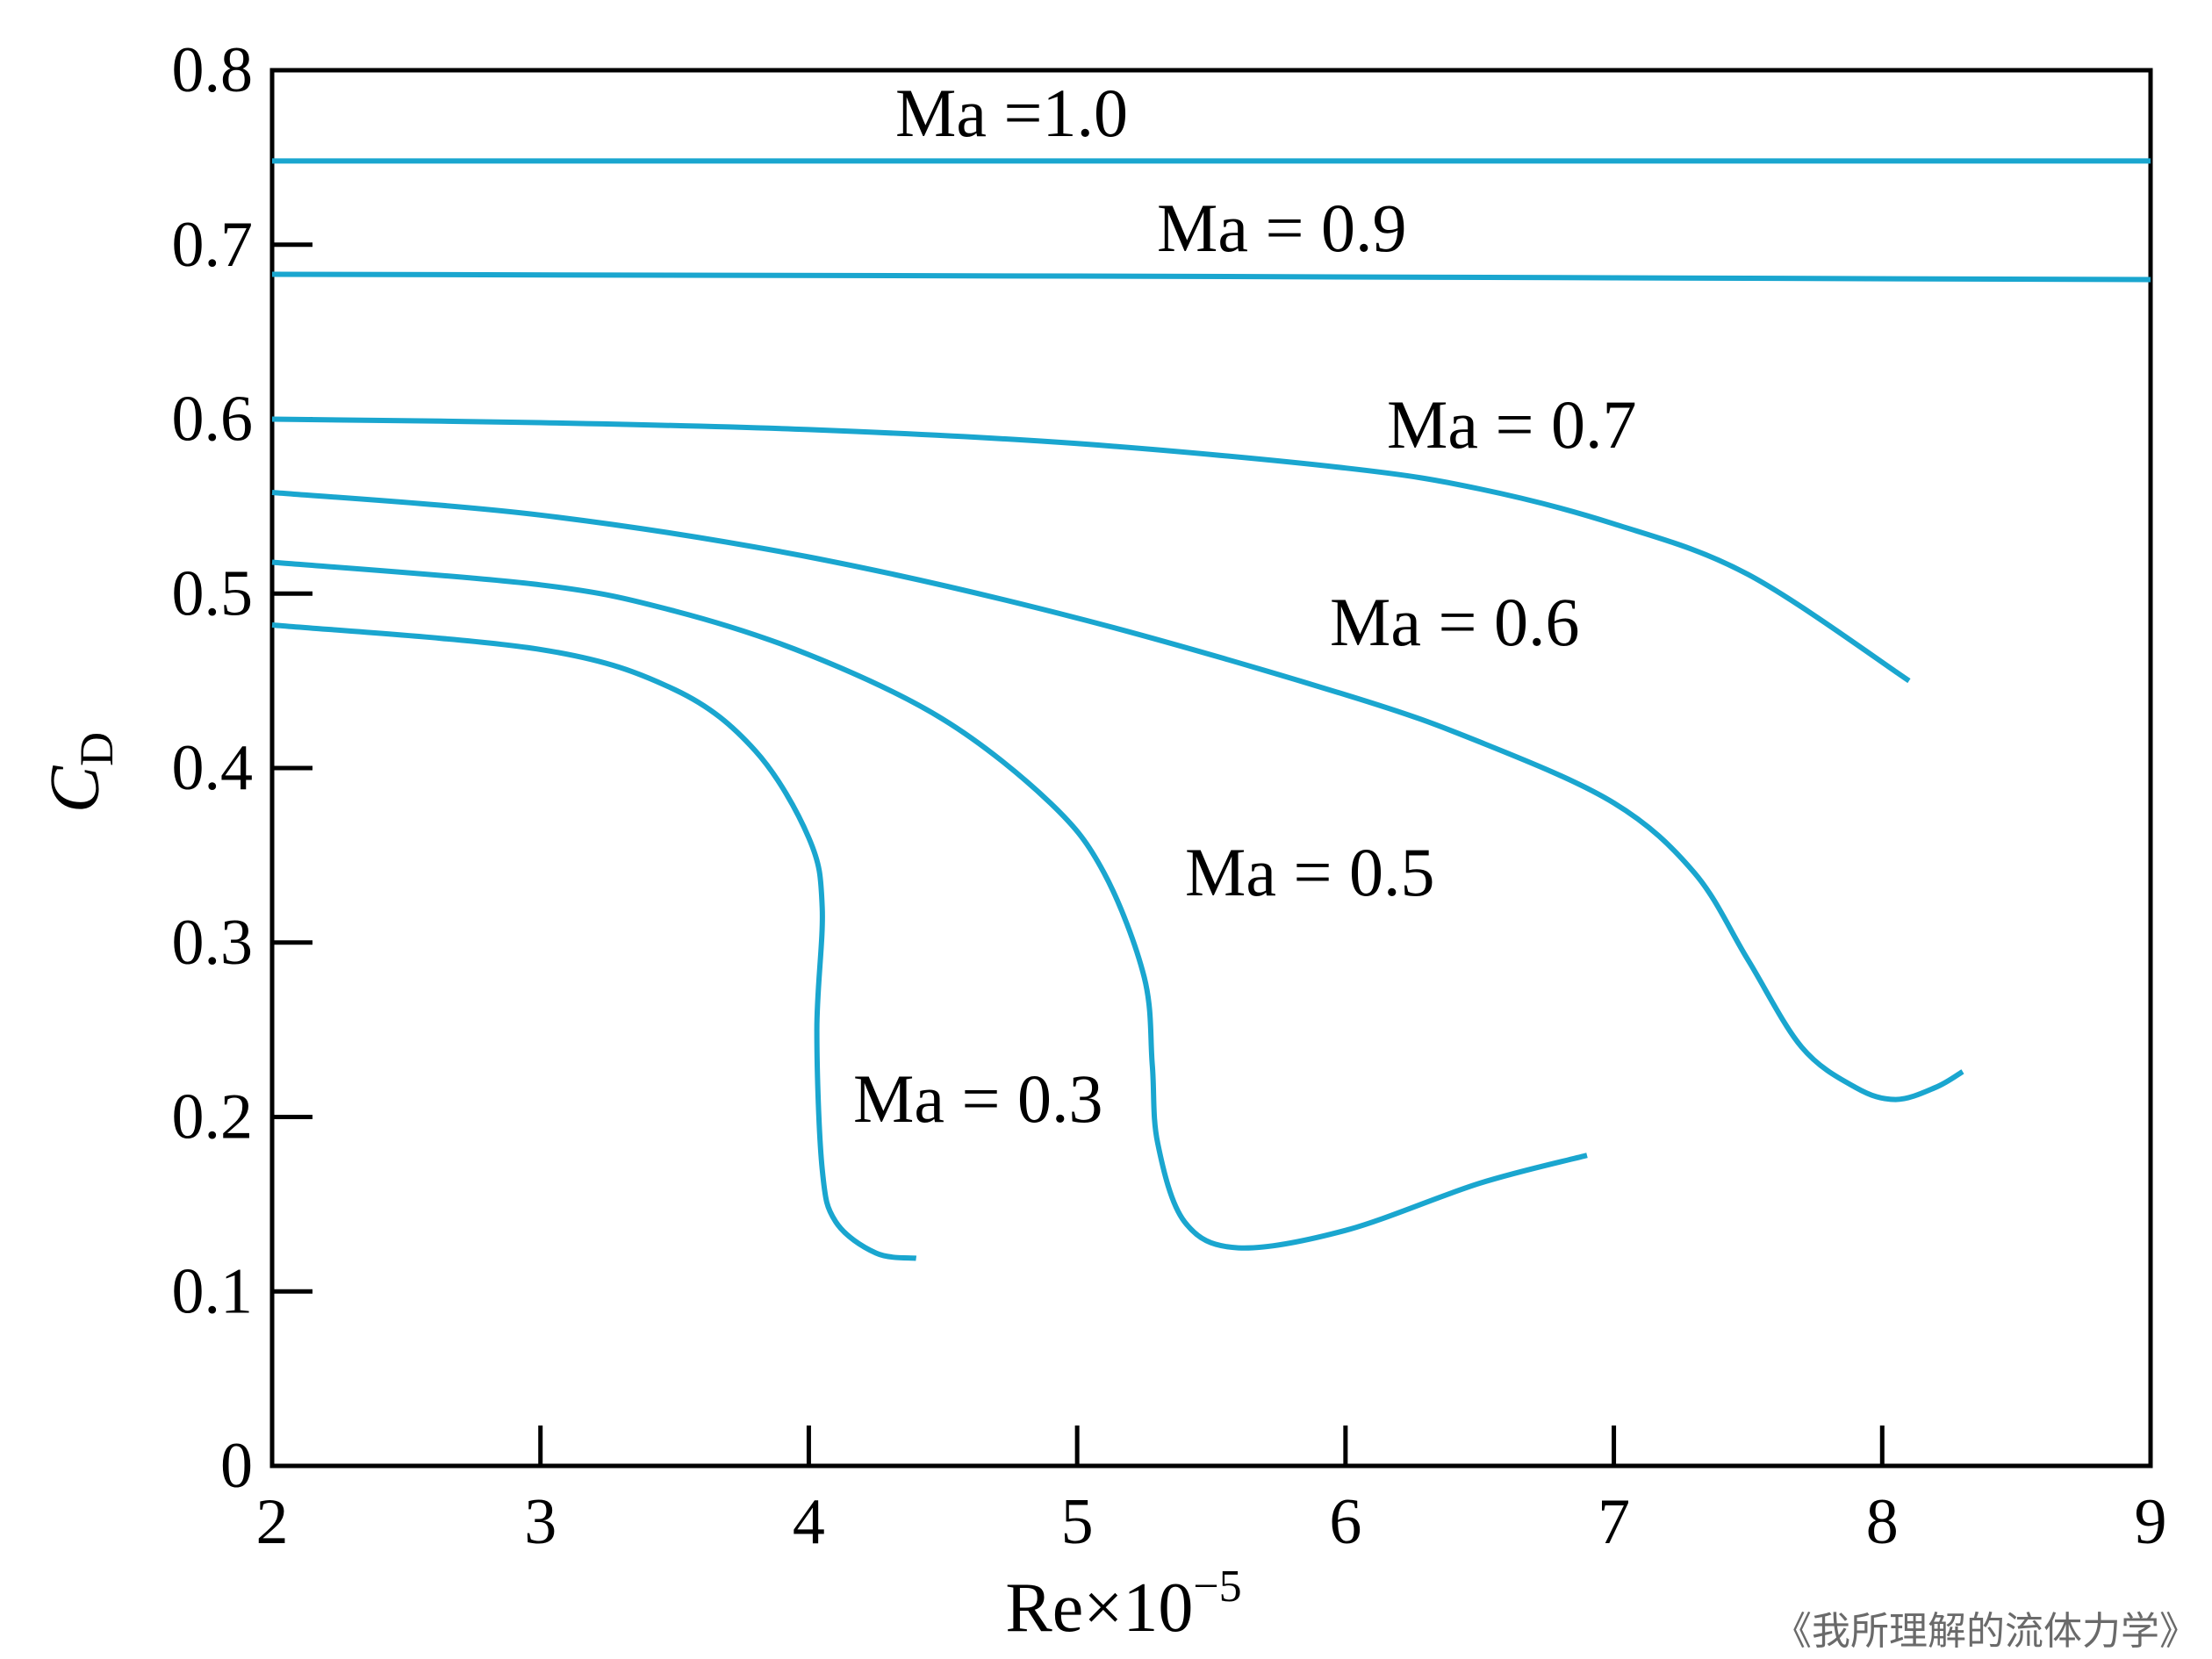 This screenshot has width=2212, height=1659. What do you see at coordinates (213, 943) in the screenshot?
I see `y-tick-label: 0.3` at bounding box center [213, 943].